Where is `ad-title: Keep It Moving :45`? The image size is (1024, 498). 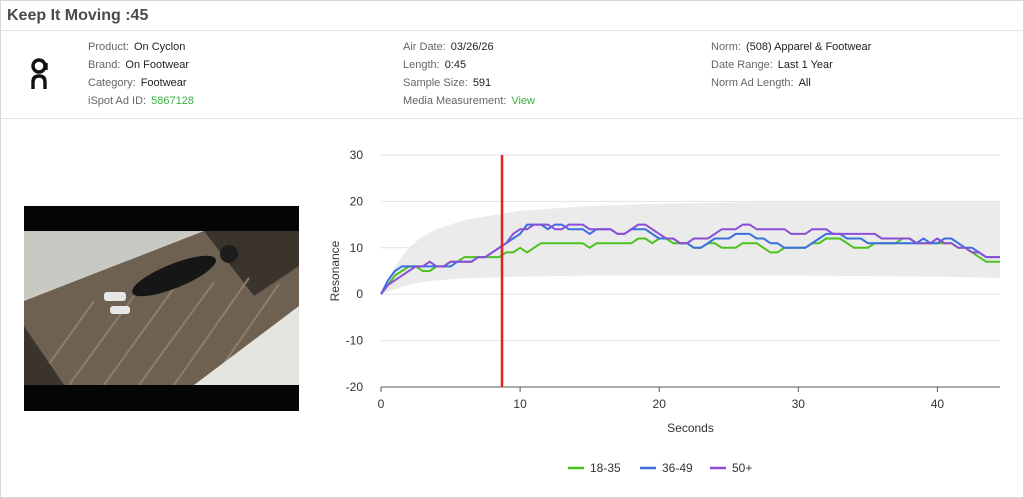 ad-title: Keep It Moving :45 is located at coordinates (78, 15).